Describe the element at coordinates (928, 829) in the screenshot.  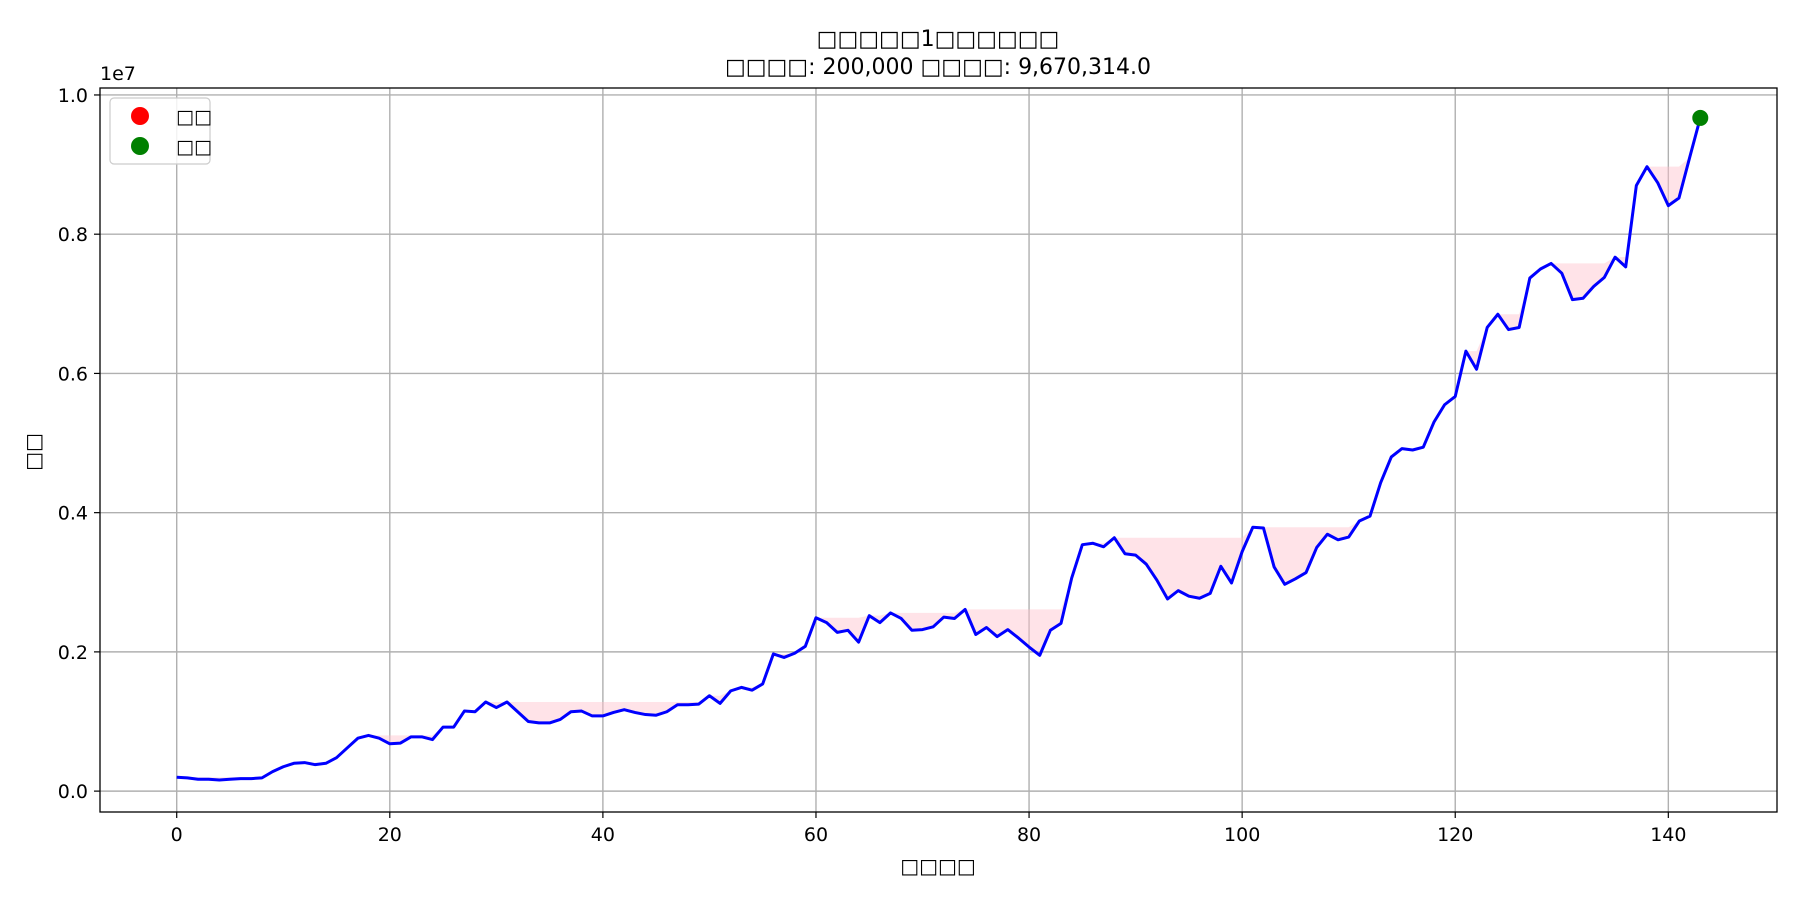
I see `x-axis-ticks: 0 20 40 60 80 100 120 140` at that location.